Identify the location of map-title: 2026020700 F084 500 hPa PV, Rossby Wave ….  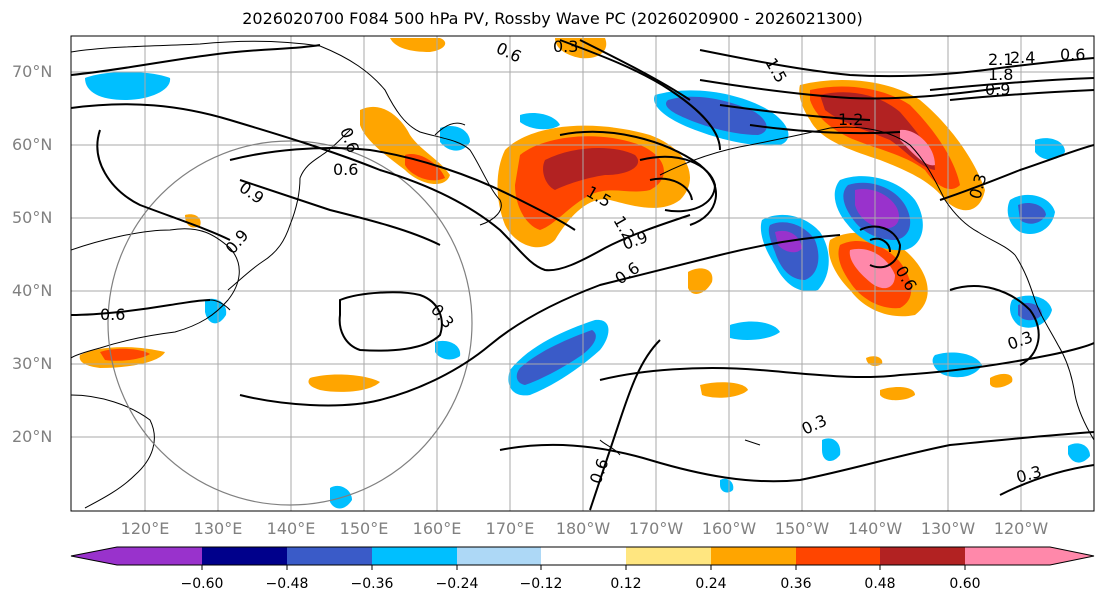
(552, 18).